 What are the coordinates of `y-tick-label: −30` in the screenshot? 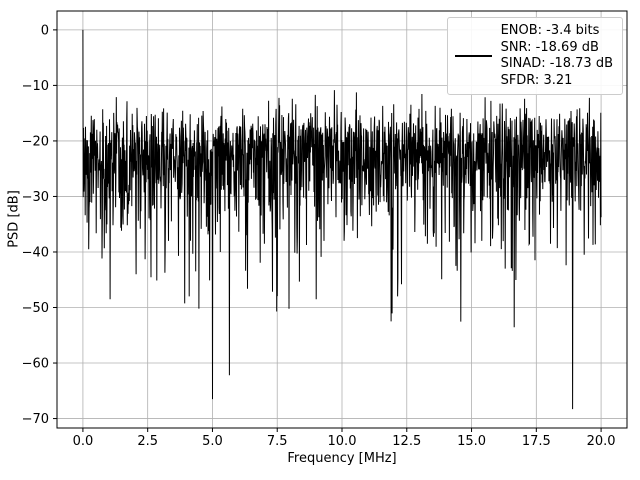 It's located at (35, 197).